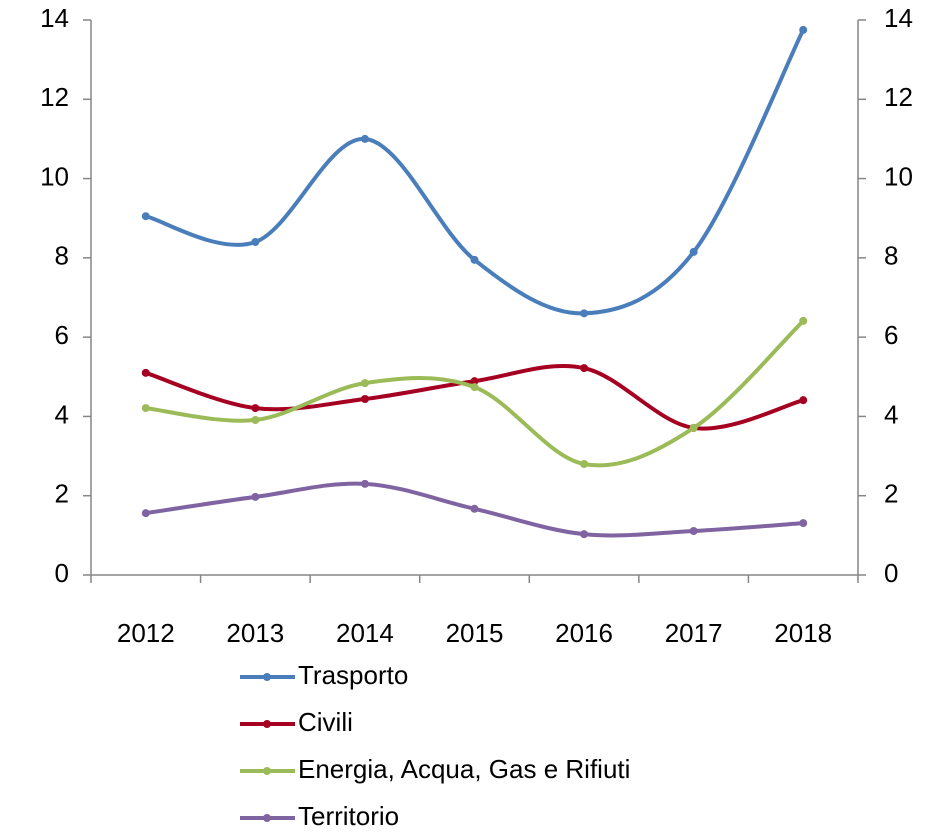 This screenshot has width=942, height=833. I want to click on legend-label: Energia, Acqua, Gas e Rifiuti, so click(464, 769).